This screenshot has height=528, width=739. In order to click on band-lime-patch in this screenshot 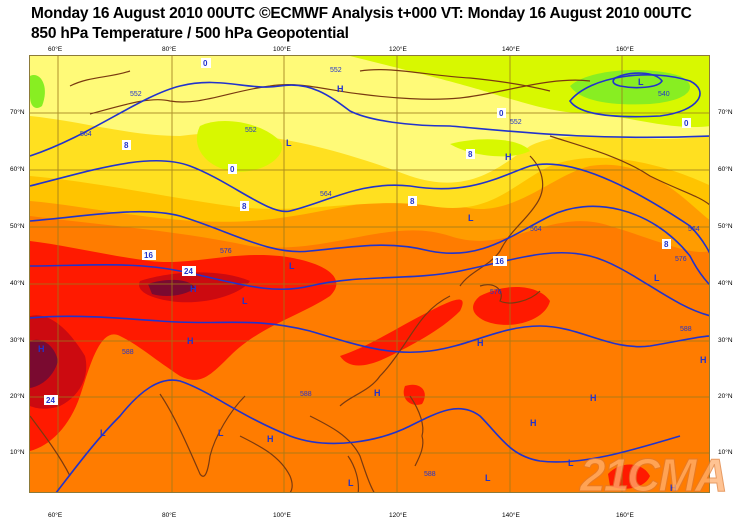, I will do `click(239, 146)`.